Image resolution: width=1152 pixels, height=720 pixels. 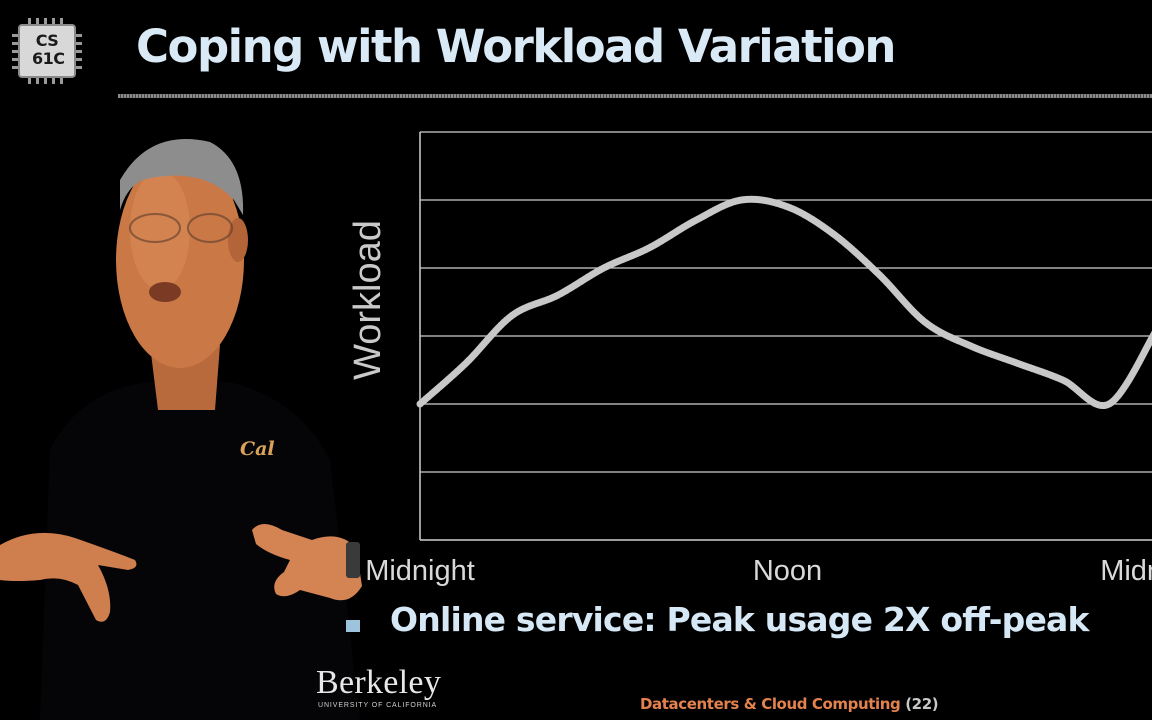 I want to click on logo-text: CS 61C, so click(x=48, y=49).